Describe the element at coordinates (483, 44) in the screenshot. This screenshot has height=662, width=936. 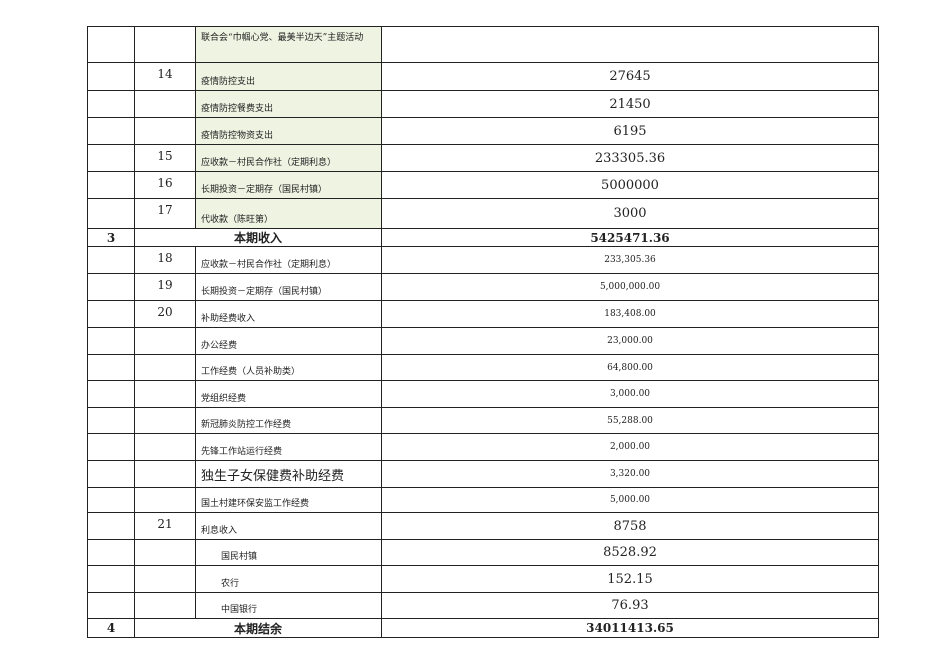
I see `table-row: 联合会“巾帼心党、最美半边天”主题活动` at that location.